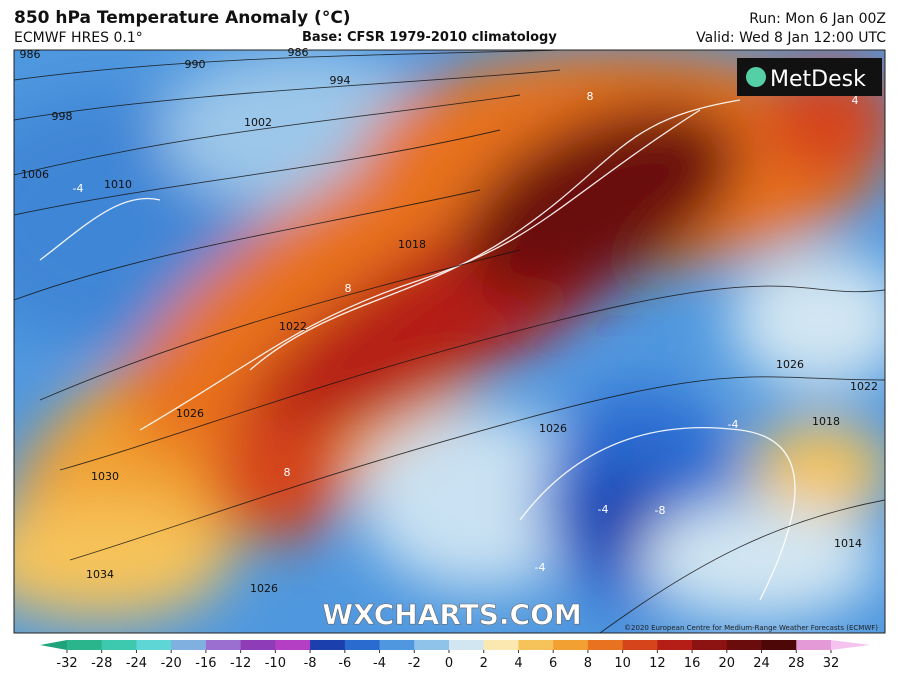 This screenshot has width=900, height=689. Describe the element at coordinates (796, 663) in the screenshot. I see `colorbar-label: 28` at that location.